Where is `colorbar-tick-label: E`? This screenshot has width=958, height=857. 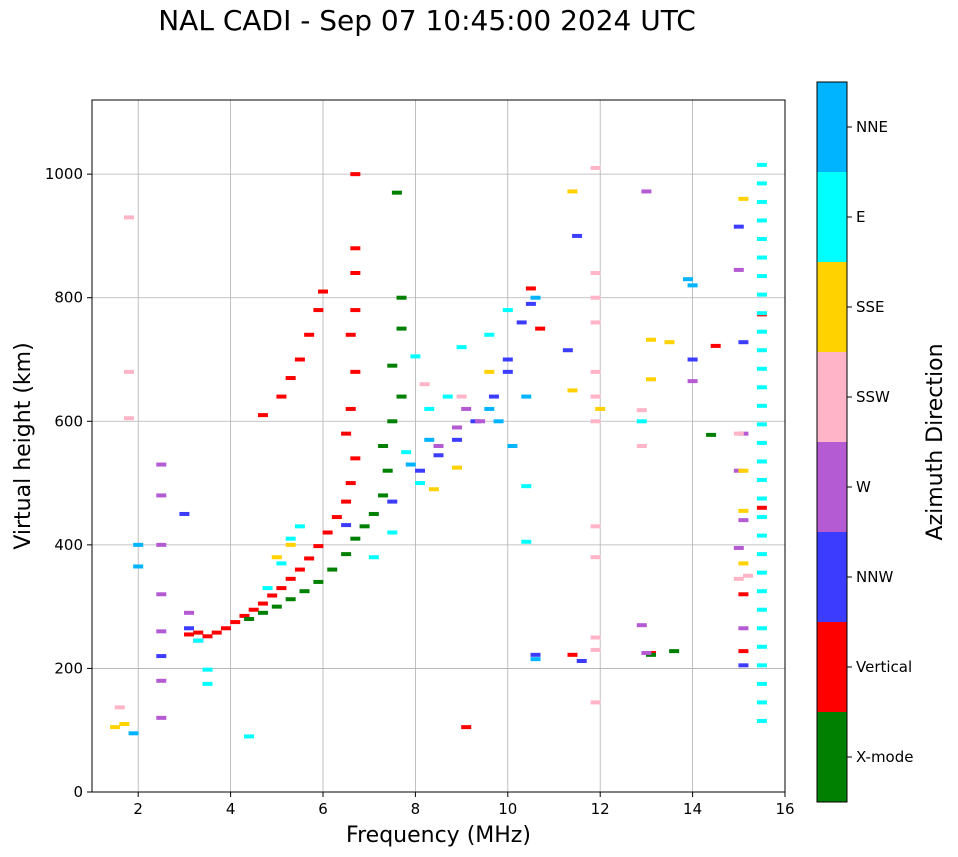 colorbar-tick-label: E is located at coordinates (860, 217).